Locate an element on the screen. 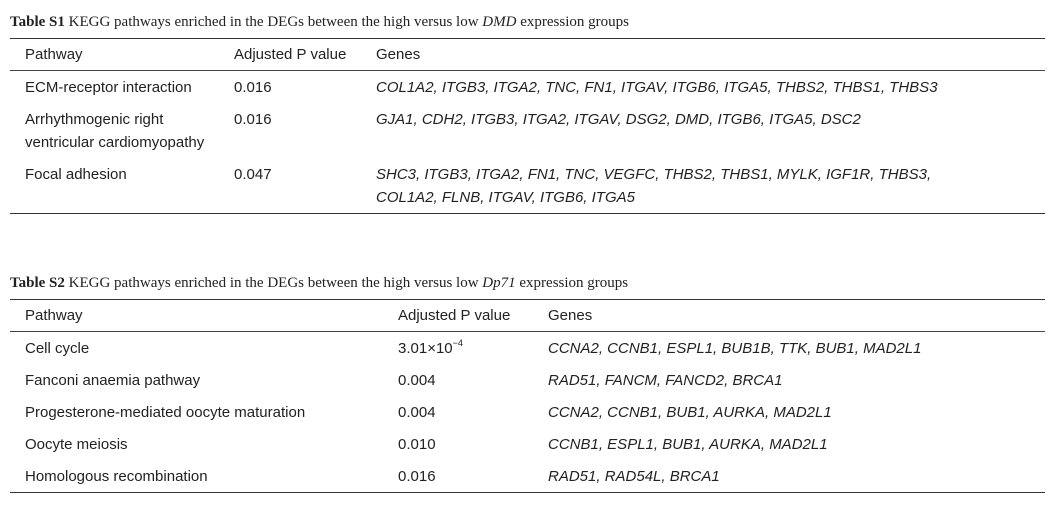  pathway-cell: Focal adhesion is located at coordinates (76, 174).